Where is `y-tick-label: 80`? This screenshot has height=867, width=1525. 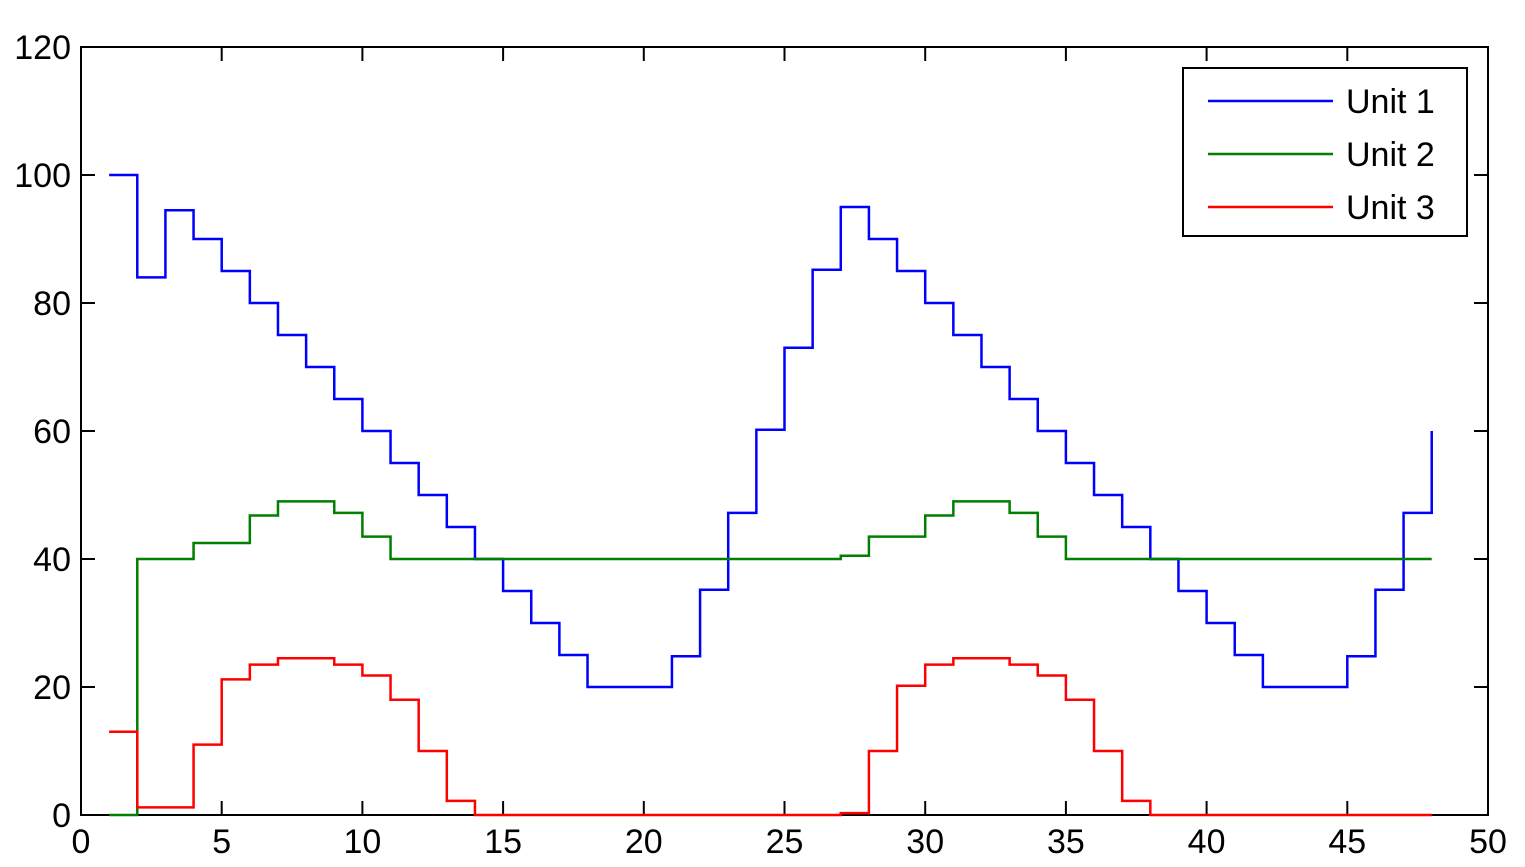
y-tick-label: 80 is located at coordinates (52, 304).